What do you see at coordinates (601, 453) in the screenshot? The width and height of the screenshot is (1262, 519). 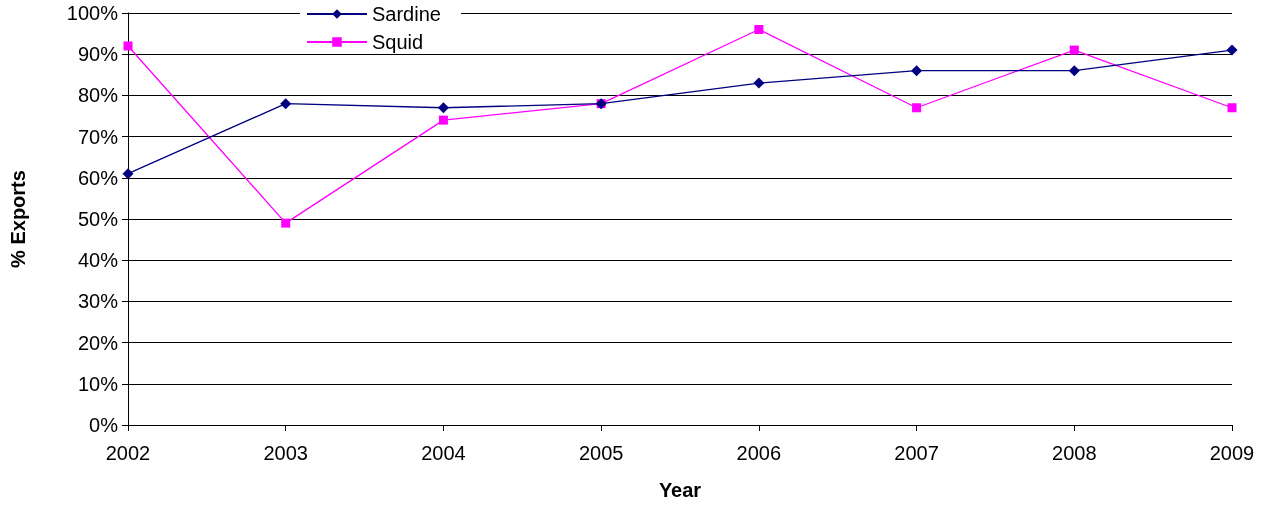 I see `x-tick-label: 2005` at bounding box center [601, 453].